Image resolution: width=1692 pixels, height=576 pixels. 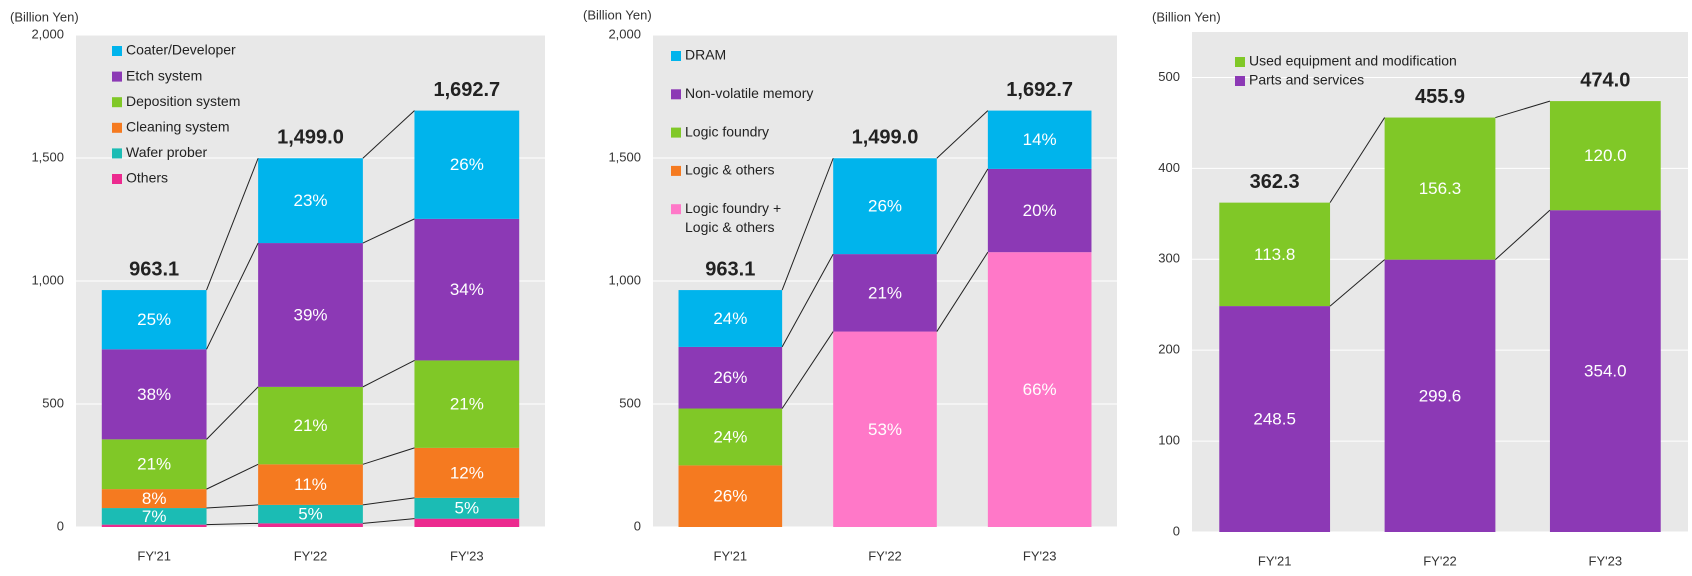 I want to click on legend-label: DRAM, so click(x=705, y=55).